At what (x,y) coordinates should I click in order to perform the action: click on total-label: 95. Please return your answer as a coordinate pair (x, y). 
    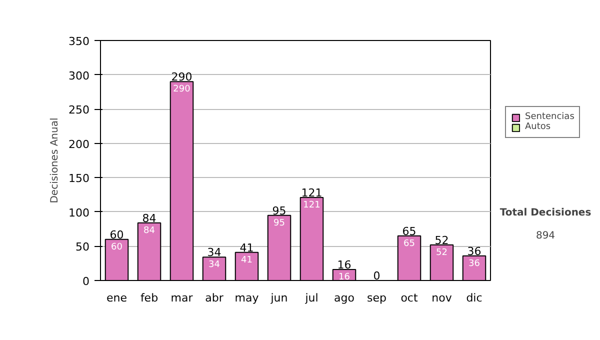
    Looking at the image, I should click on (279, 211).